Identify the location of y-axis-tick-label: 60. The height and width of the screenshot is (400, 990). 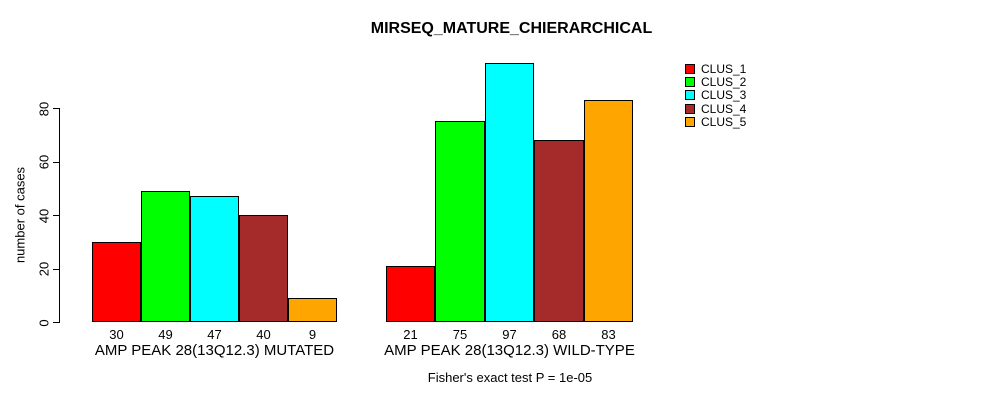
(44, 162).